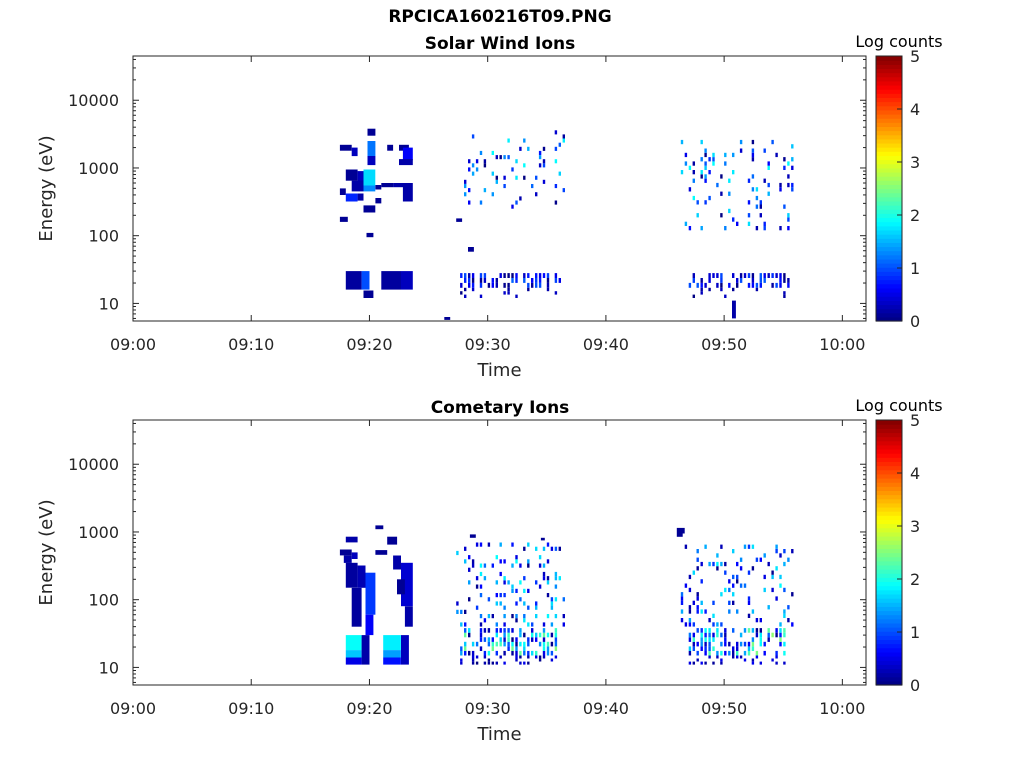  What do you see at coordinates (500, 17) in the screenshot?
I see `figure-title: RPCICA160216T09.PNG` at bounding box center [500, 17].